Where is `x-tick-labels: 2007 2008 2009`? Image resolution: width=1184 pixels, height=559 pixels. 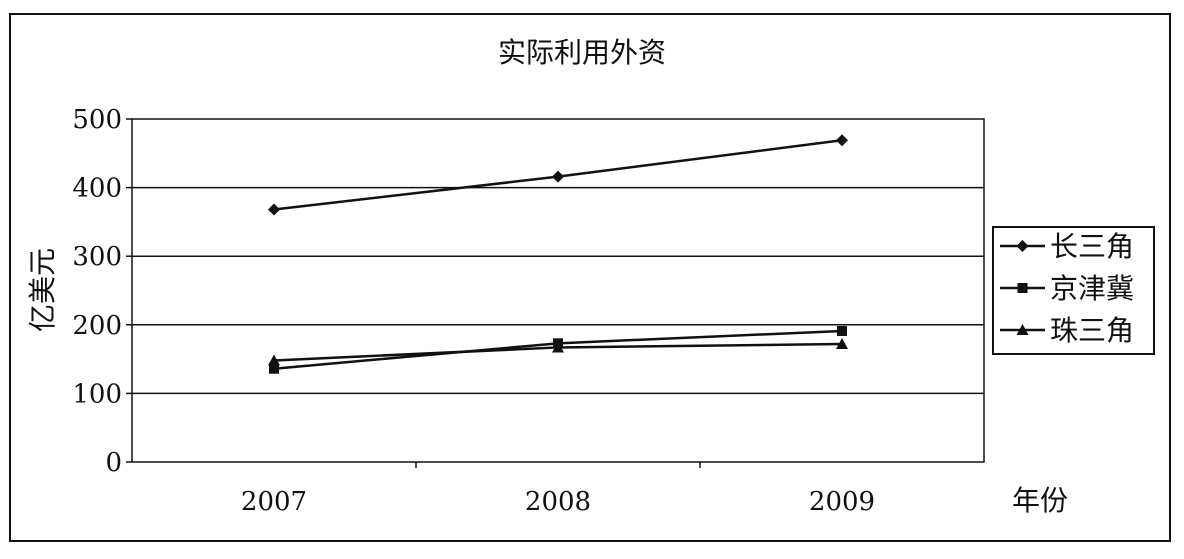
x-tick-labels: 2007 2008 2009 is located at coordinates (558, 502).